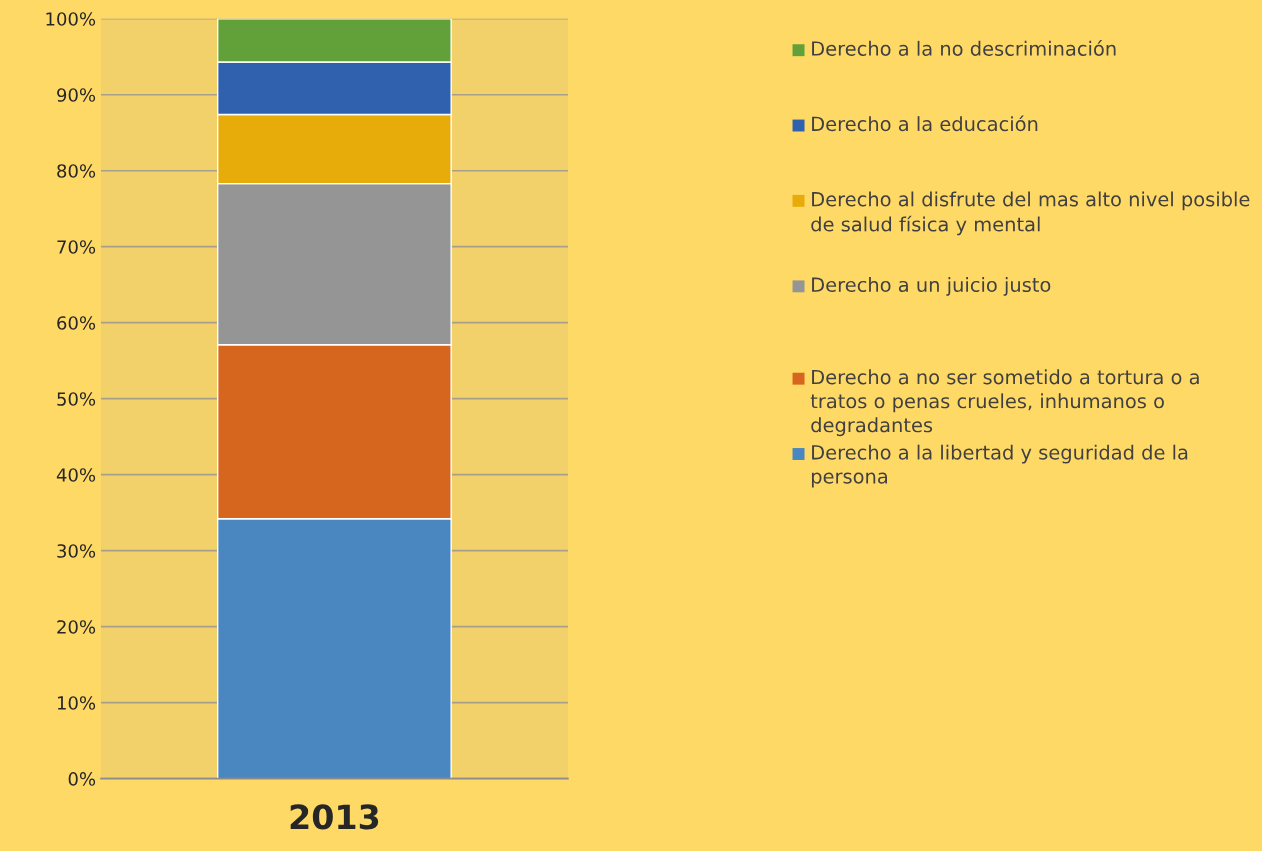 This screenshot has height=851, width=1262. What do you see at coordinates (1030, 213) in the screenshot?
I see `legend-label: Derecho al disfrute del mas alto nivel posible de salud física y mental` at bounding box center [1030, 213].